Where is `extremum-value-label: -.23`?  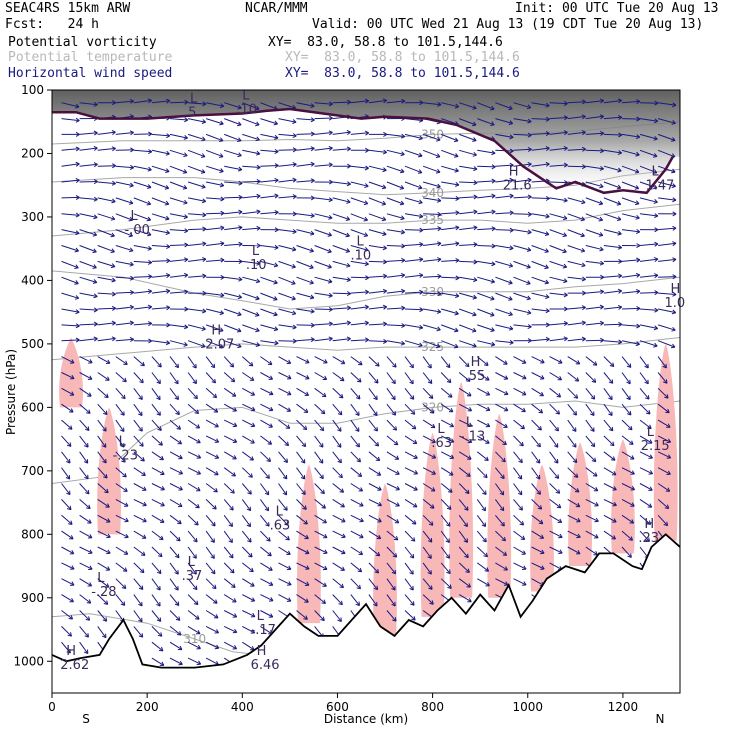
extremum-value-label: -.23 is located at coordinates (125, 455).